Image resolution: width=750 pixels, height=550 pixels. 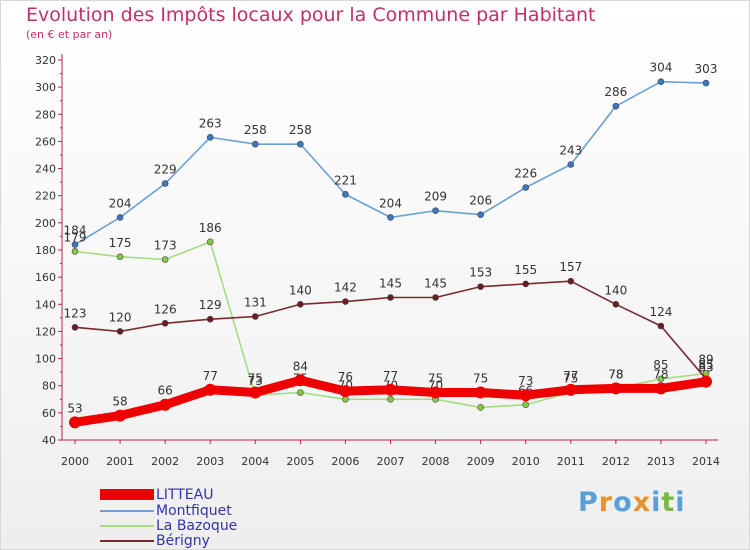 What do you see at coordinates (435, 197) in the screenshot?
I see `data-label-montfiquet: 209` at bounding box center [435, 197].